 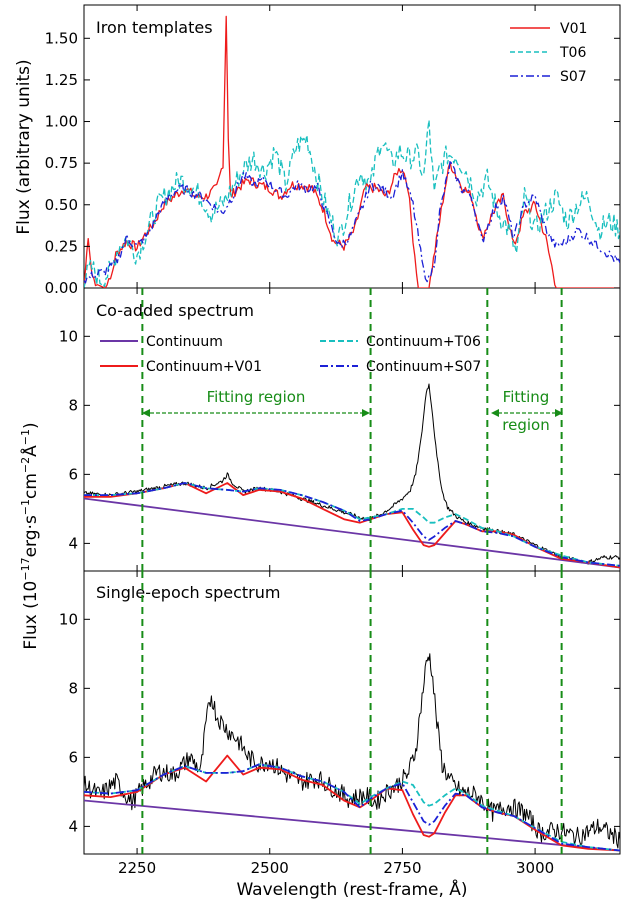 What do you see at coordinates (61, 246) in the screenshot?
I see `ytick-label-top-1: 0.25` at bounding box center [61, 246].